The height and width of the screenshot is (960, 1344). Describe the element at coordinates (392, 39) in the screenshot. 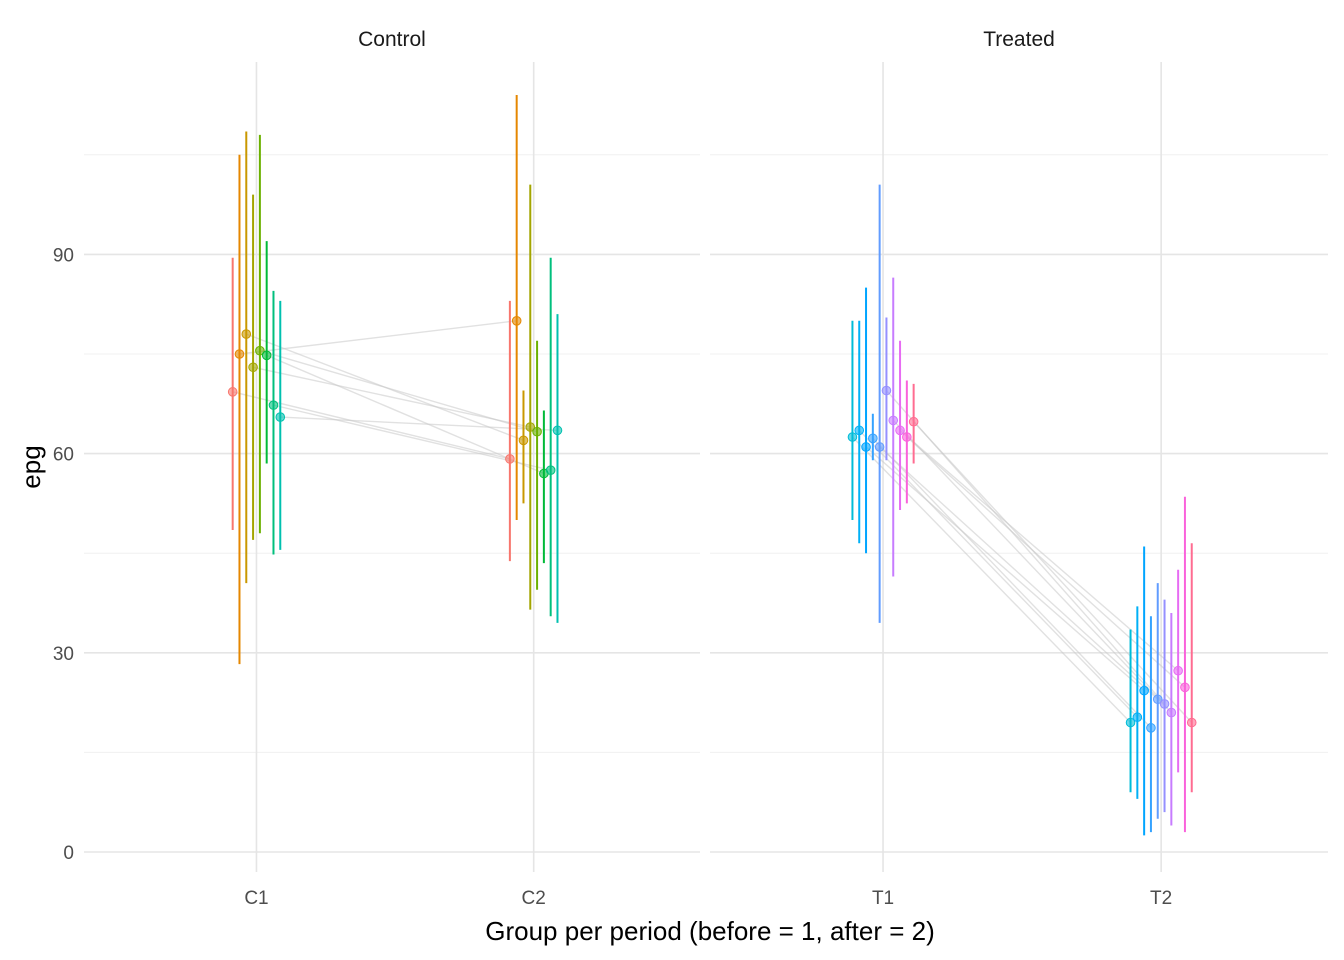

I see `facet-strip-title: Control` at that location.